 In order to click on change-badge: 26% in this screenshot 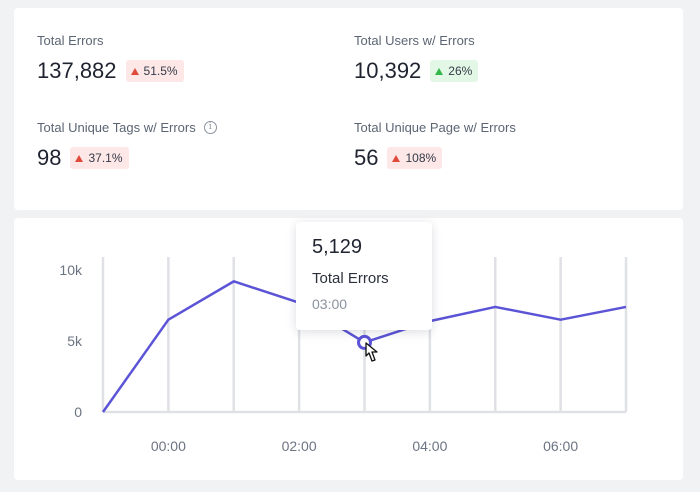, I will do `click(454, 71)`.